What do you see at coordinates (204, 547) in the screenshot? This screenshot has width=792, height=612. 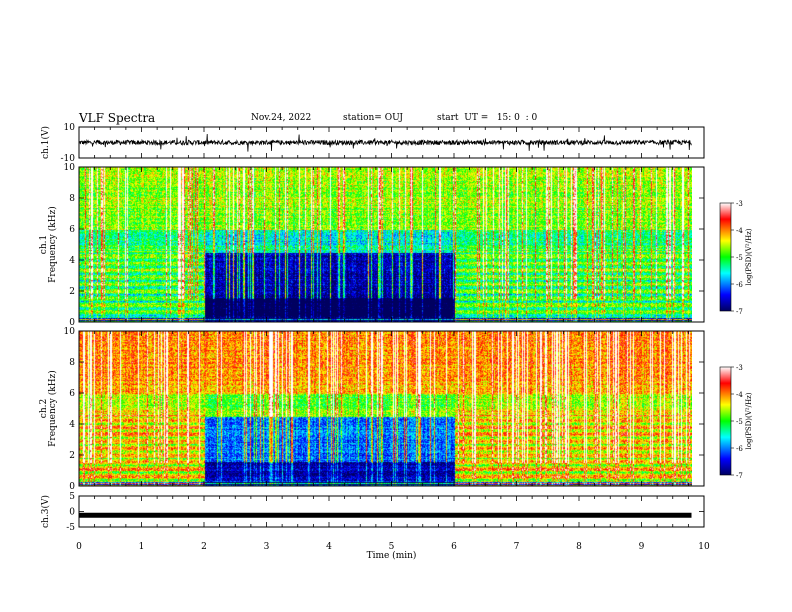 I see `x-tick-label: 2` at bounding box center [204, 547].